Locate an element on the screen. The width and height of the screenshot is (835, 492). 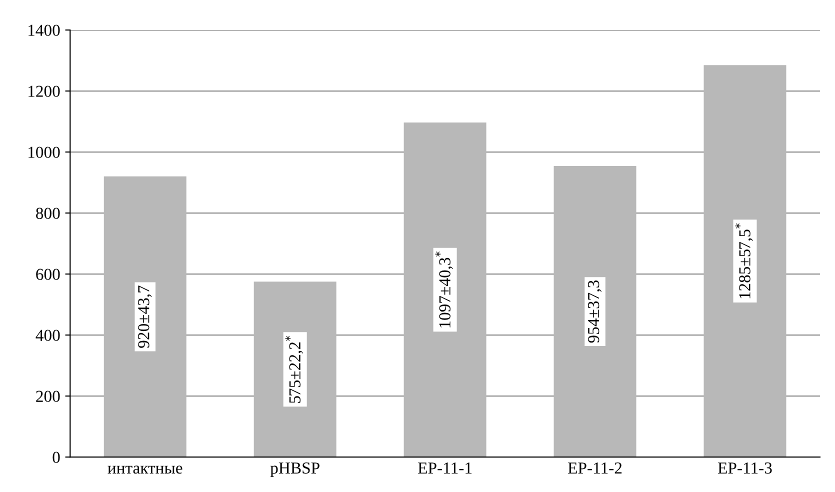
y-tick-label: 600 is located at coordinates (48, 274).